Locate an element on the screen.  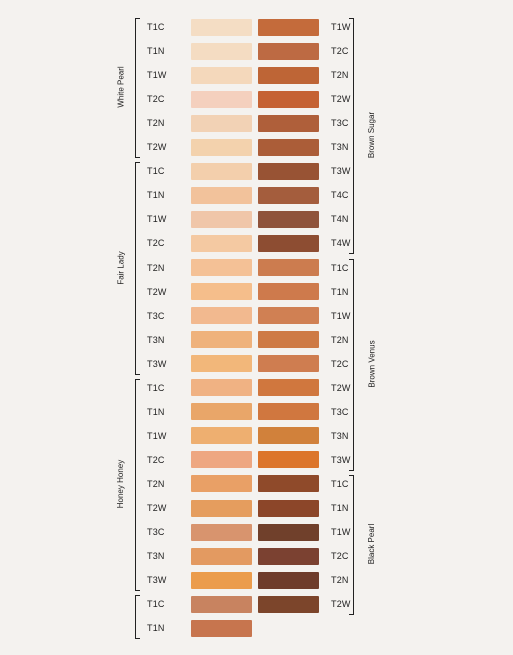
shade-code-label: T4C is located at coordinates (340, 195).